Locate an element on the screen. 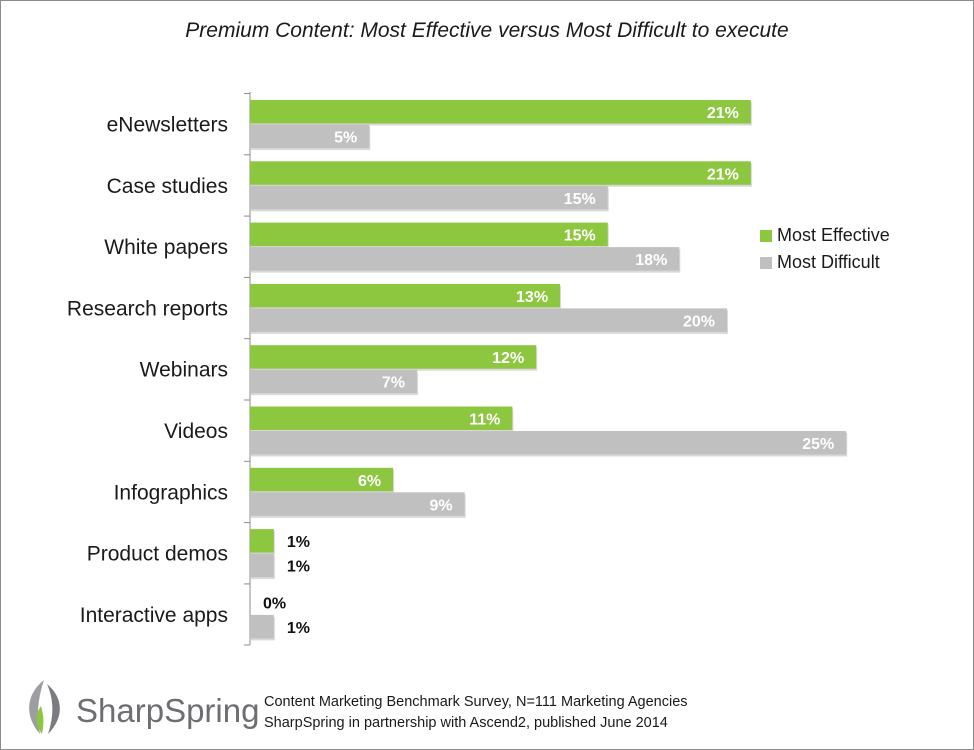  data-label: 9% is located at coordinates (441, 505).